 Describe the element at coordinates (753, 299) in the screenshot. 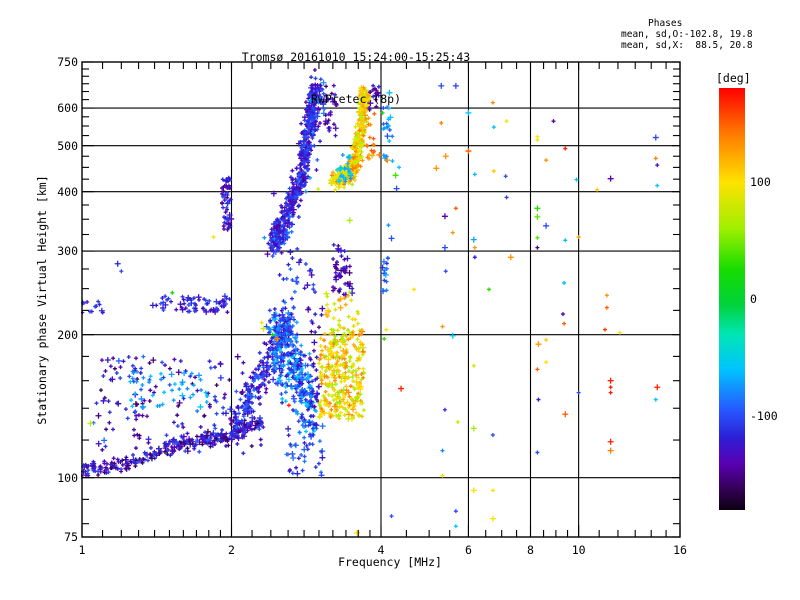

I see `colorbar-tick-label: 0` at that location.